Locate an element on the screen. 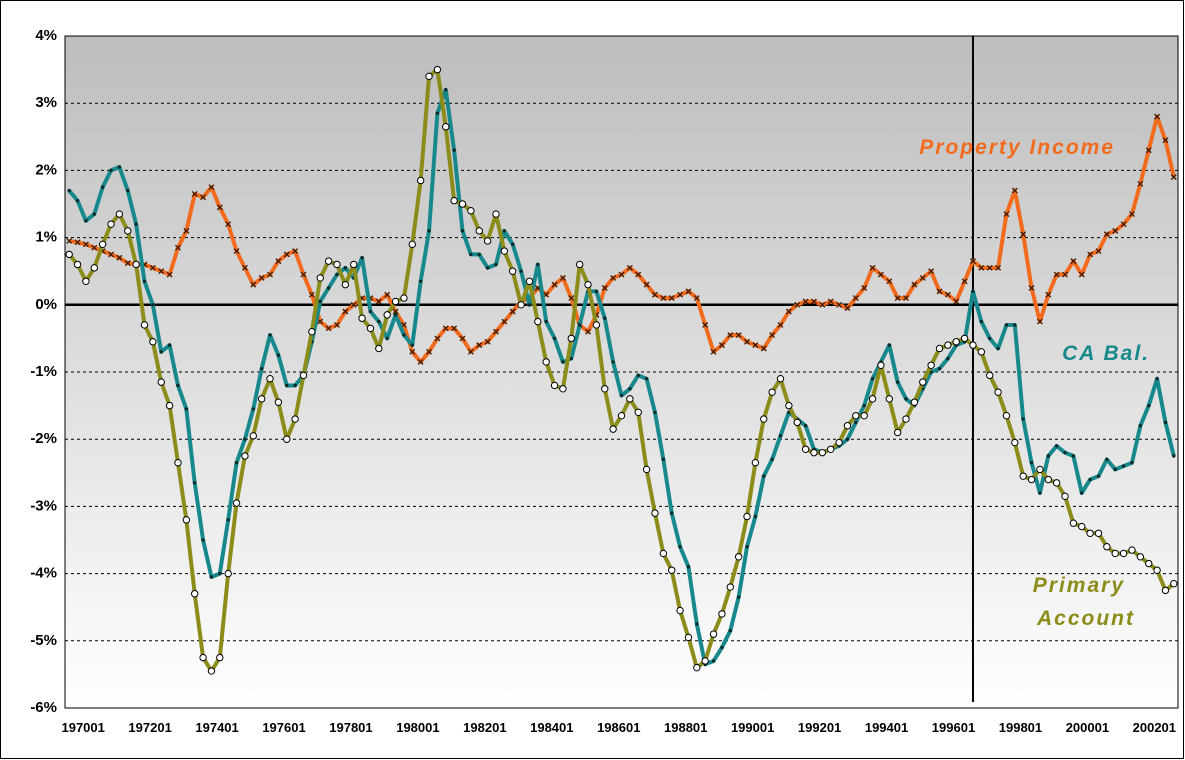 The height and width of the screenshot is (760, 1185). x-tick-label: 198601 is located at coordinates (618, 727).